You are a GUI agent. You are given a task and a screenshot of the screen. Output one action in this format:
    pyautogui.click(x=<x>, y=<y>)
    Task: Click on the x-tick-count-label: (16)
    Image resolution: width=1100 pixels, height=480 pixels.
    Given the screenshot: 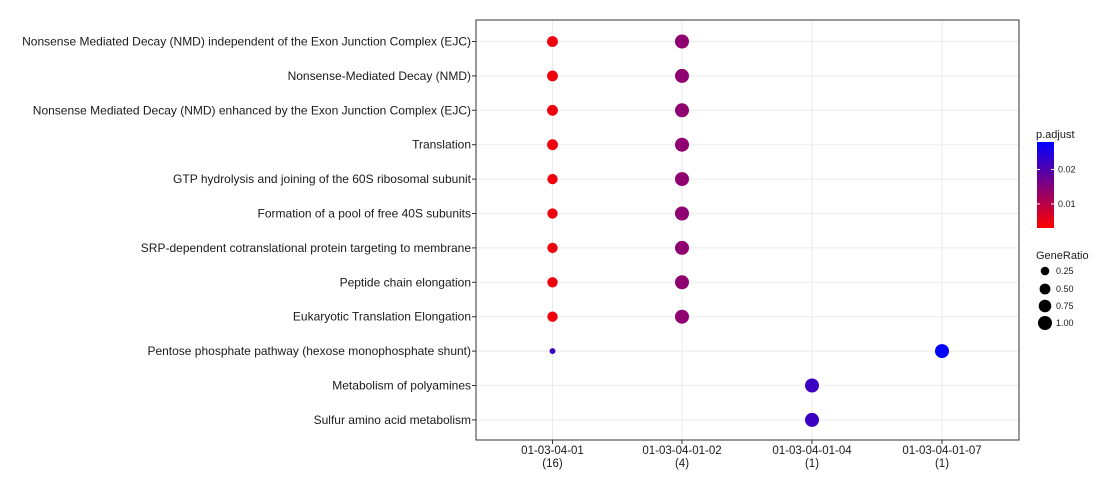 What is the action you would take?
    pyautogui.click(x=552, y=464)
    